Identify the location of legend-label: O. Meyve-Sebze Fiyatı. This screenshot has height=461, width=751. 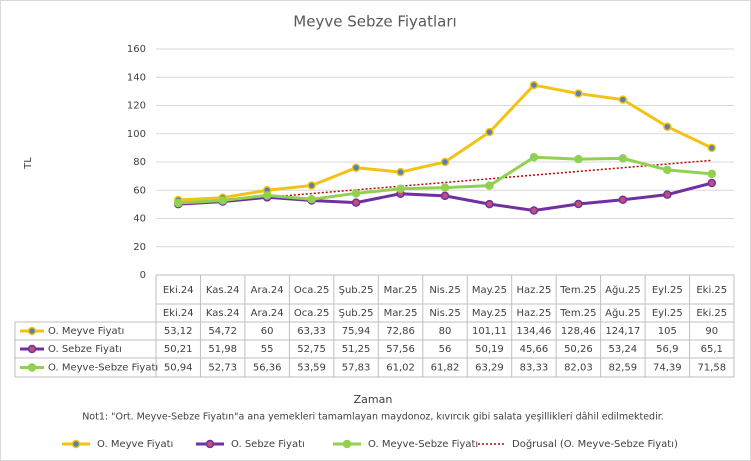
(423, 444).